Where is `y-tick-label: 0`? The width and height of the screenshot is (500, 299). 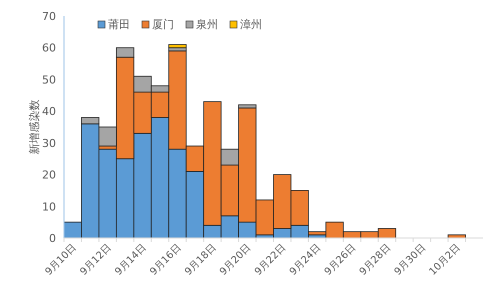
y-tick-label: 0 is located at coordinates (52, 238).